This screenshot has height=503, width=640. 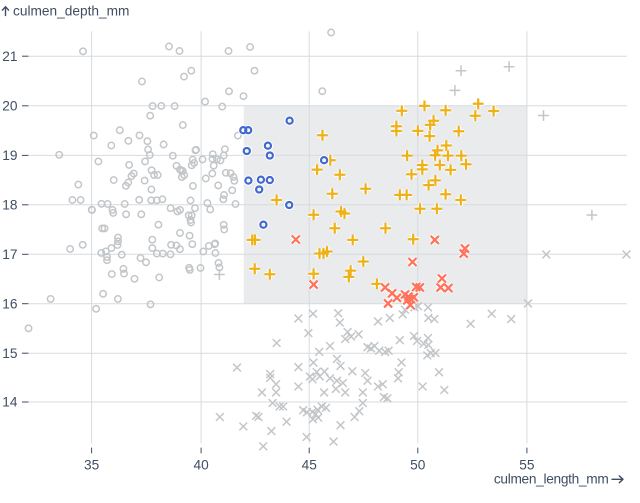 What do you see at coordinates (92, 464) in the screenshot?
I see `svg-text: 35` at bounding box center [92, 464].